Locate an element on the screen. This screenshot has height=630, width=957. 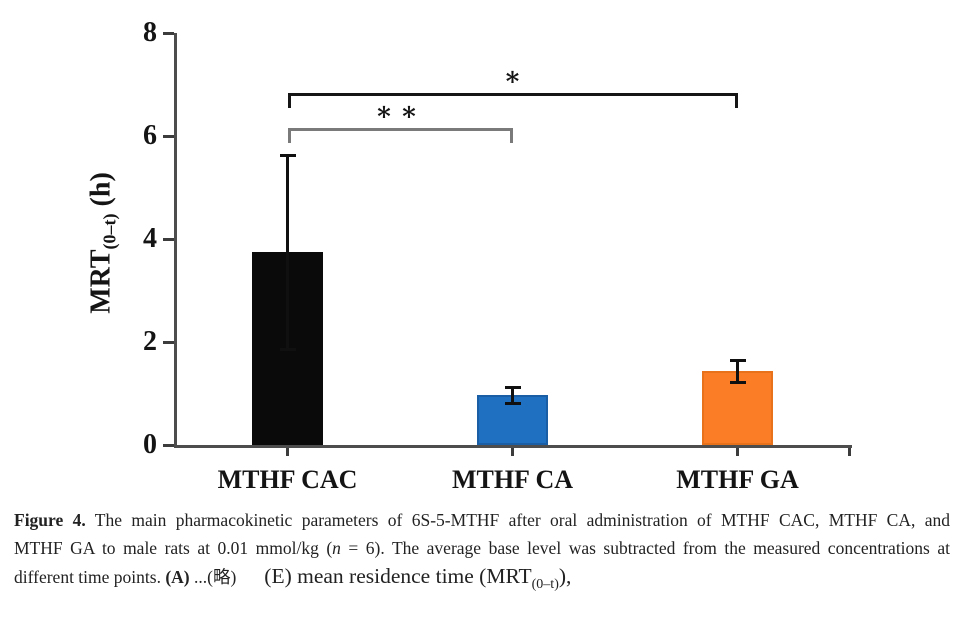
y-axis-title-subscript: (0–t) is located at coordinates (109, 231).